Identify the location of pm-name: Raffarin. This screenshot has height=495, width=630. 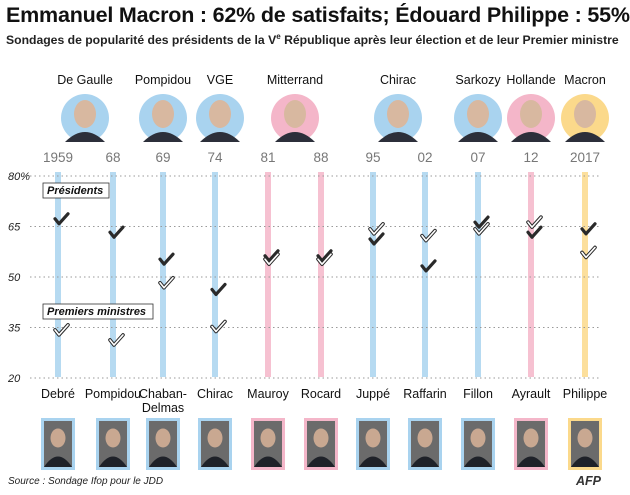
(425, 394).